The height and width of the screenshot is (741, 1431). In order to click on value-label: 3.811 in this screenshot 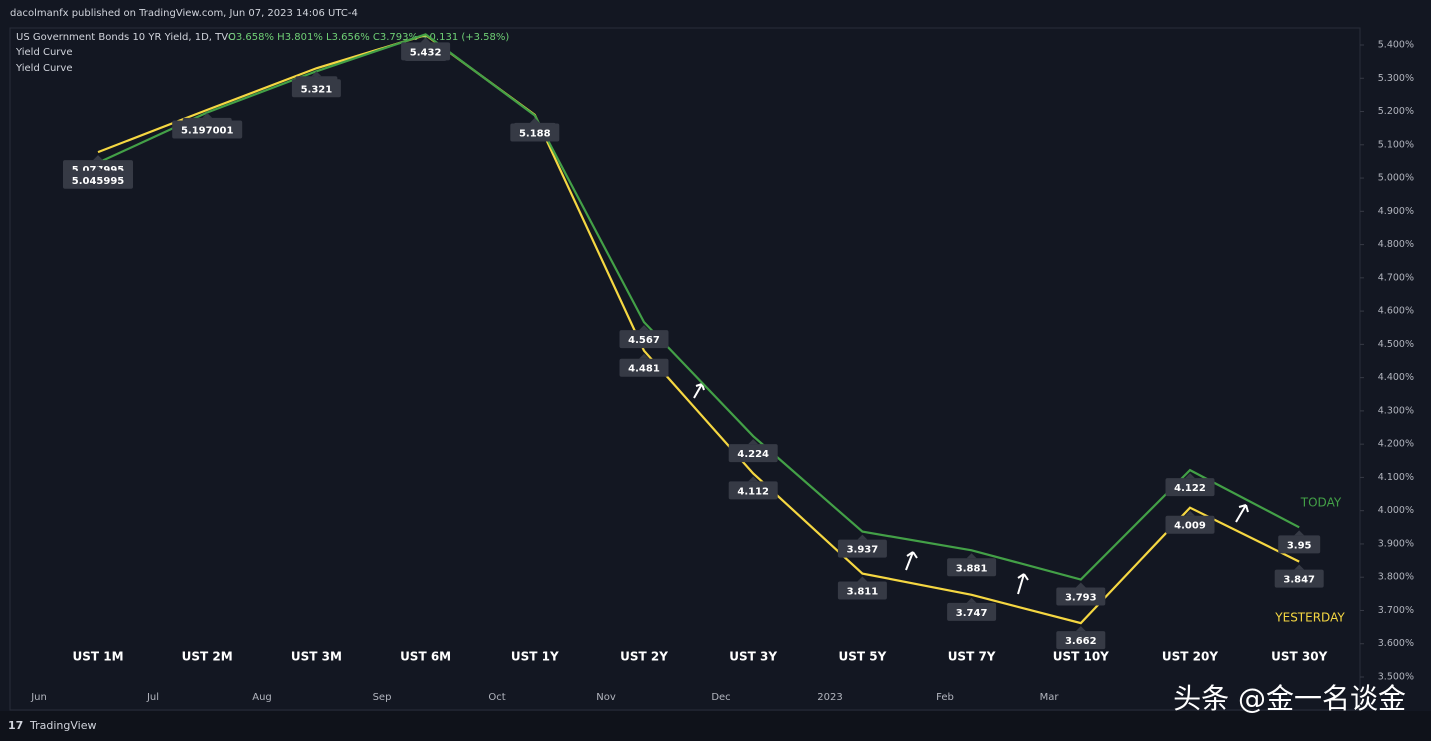, I will do `click(862, 588)`.